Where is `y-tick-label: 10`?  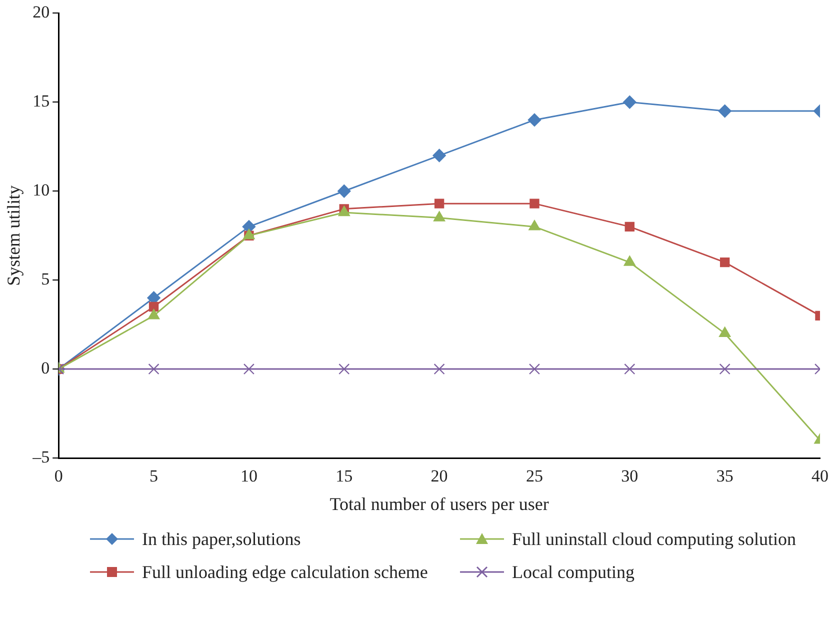
y-tick-label: 10 is located at coordinates (41, 190).